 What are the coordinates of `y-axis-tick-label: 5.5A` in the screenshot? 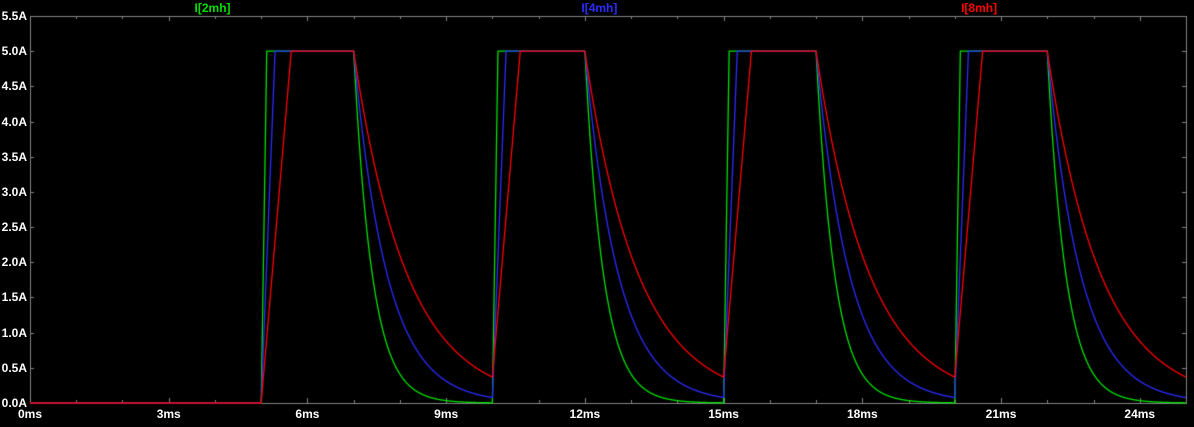 It's located at (14, 16).